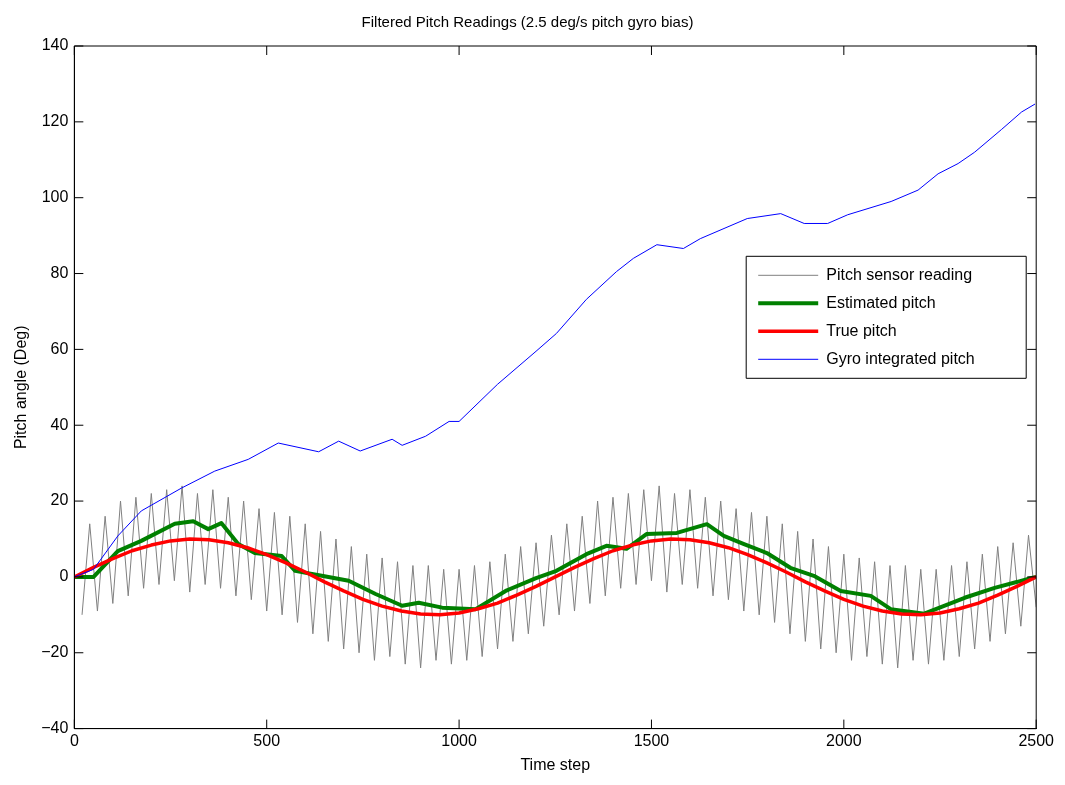 This screenshot has width=1065, height=785. I want to click on y-tick-label: 100, so click(55, 197).